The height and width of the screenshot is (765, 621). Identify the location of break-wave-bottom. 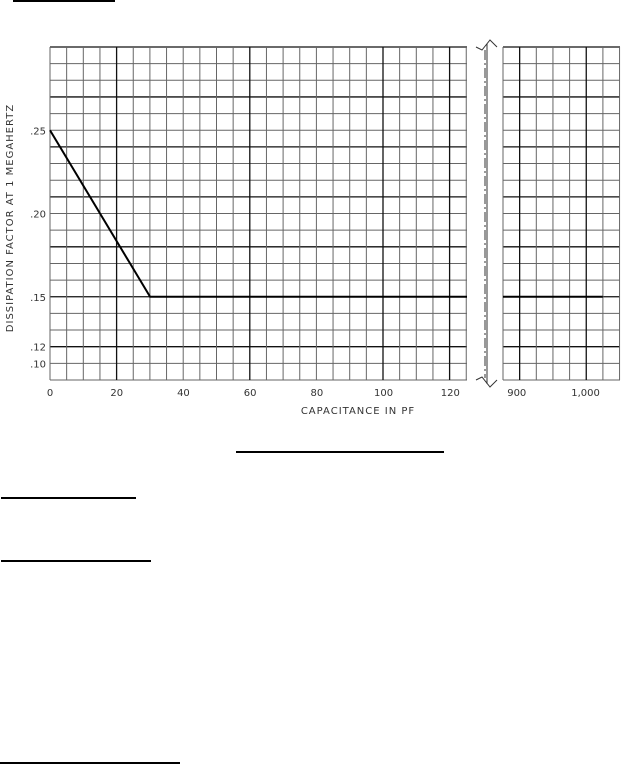
(486, 382).